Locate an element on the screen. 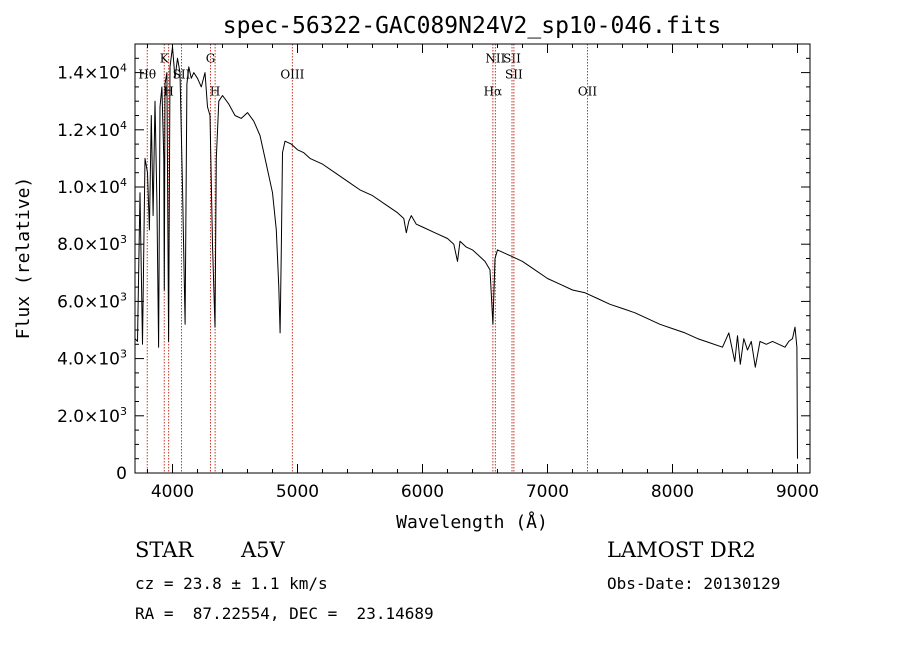  y-tick-label: 1.4×10⁴ is located at coordinates (92, 73).